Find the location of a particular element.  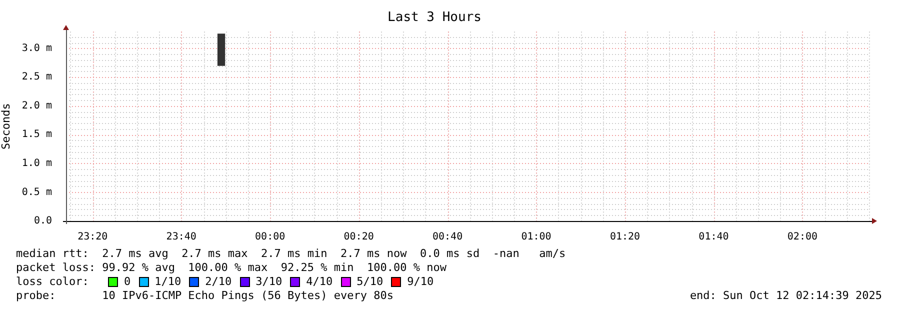

x-tick-label: 00:00 is located at coordinates (270, 237).